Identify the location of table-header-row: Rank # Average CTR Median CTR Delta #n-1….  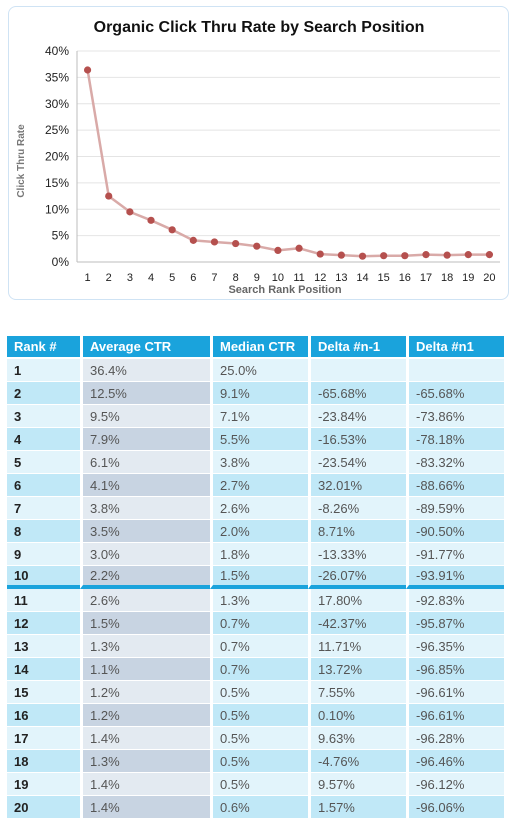
(255, 347).